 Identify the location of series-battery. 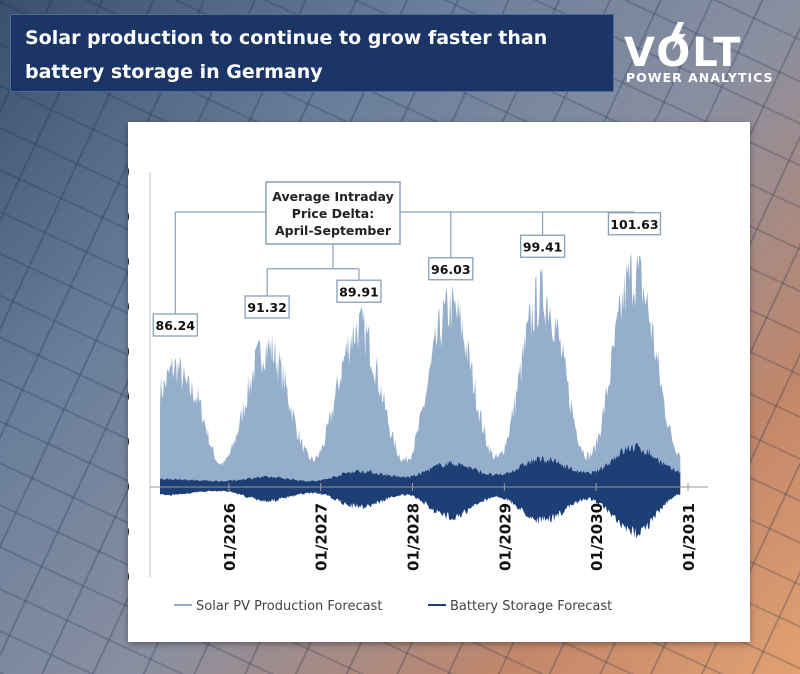
(420, 490).